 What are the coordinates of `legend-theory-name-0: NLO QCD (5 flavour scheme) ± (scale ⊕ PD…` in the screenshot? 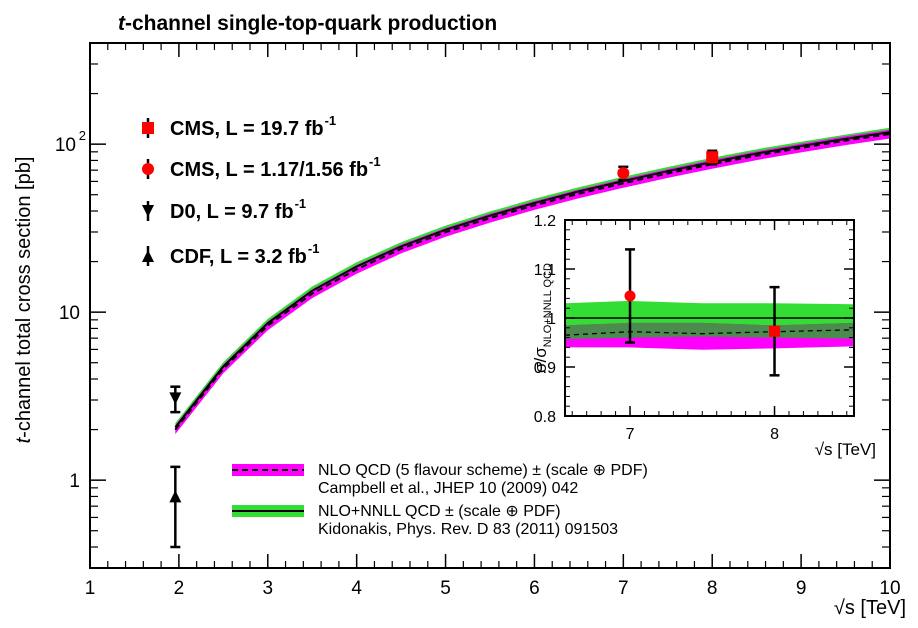 It's located at (483, 470).